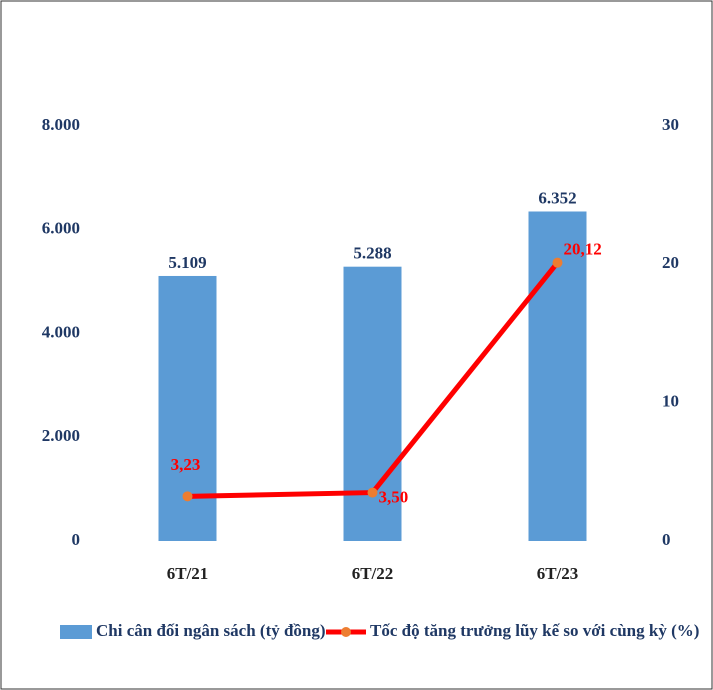 This screenshot has height=690, width=713. Describe the element at coordinates (373, 573) in the screenshot. I see `x-tick-label: 6T/22` at that location.